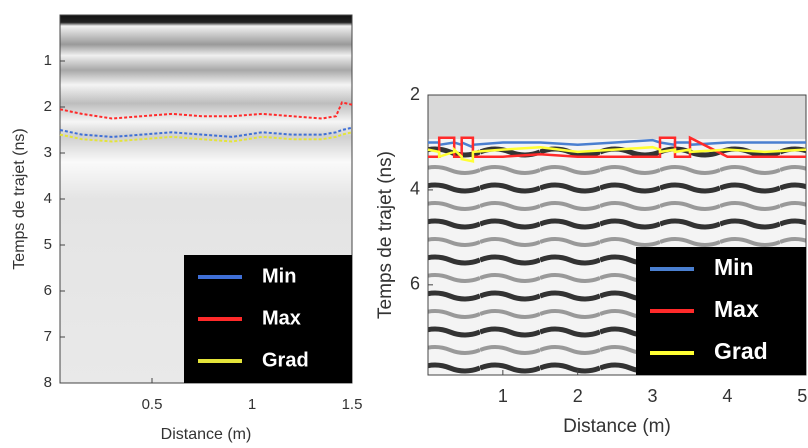 This screenshot has width=808, height=448. I want to click on x-tick-label: 4, so click(727, 396).